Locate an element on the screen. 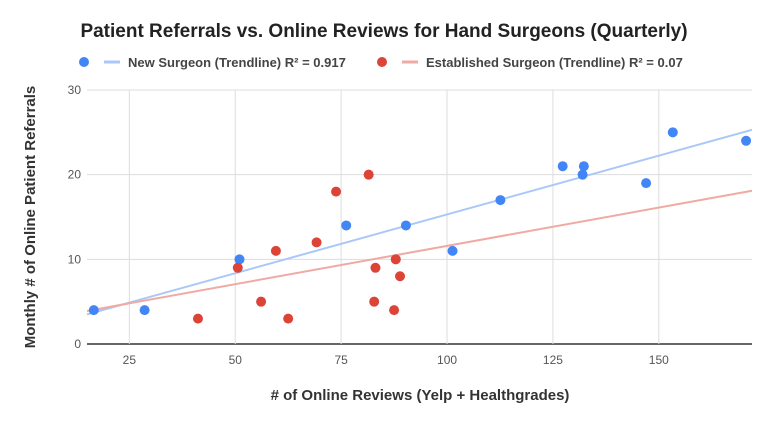 This screenshot has height=426, width=768. legend-marker-established-surgeon is located at coordinates (382, 62).